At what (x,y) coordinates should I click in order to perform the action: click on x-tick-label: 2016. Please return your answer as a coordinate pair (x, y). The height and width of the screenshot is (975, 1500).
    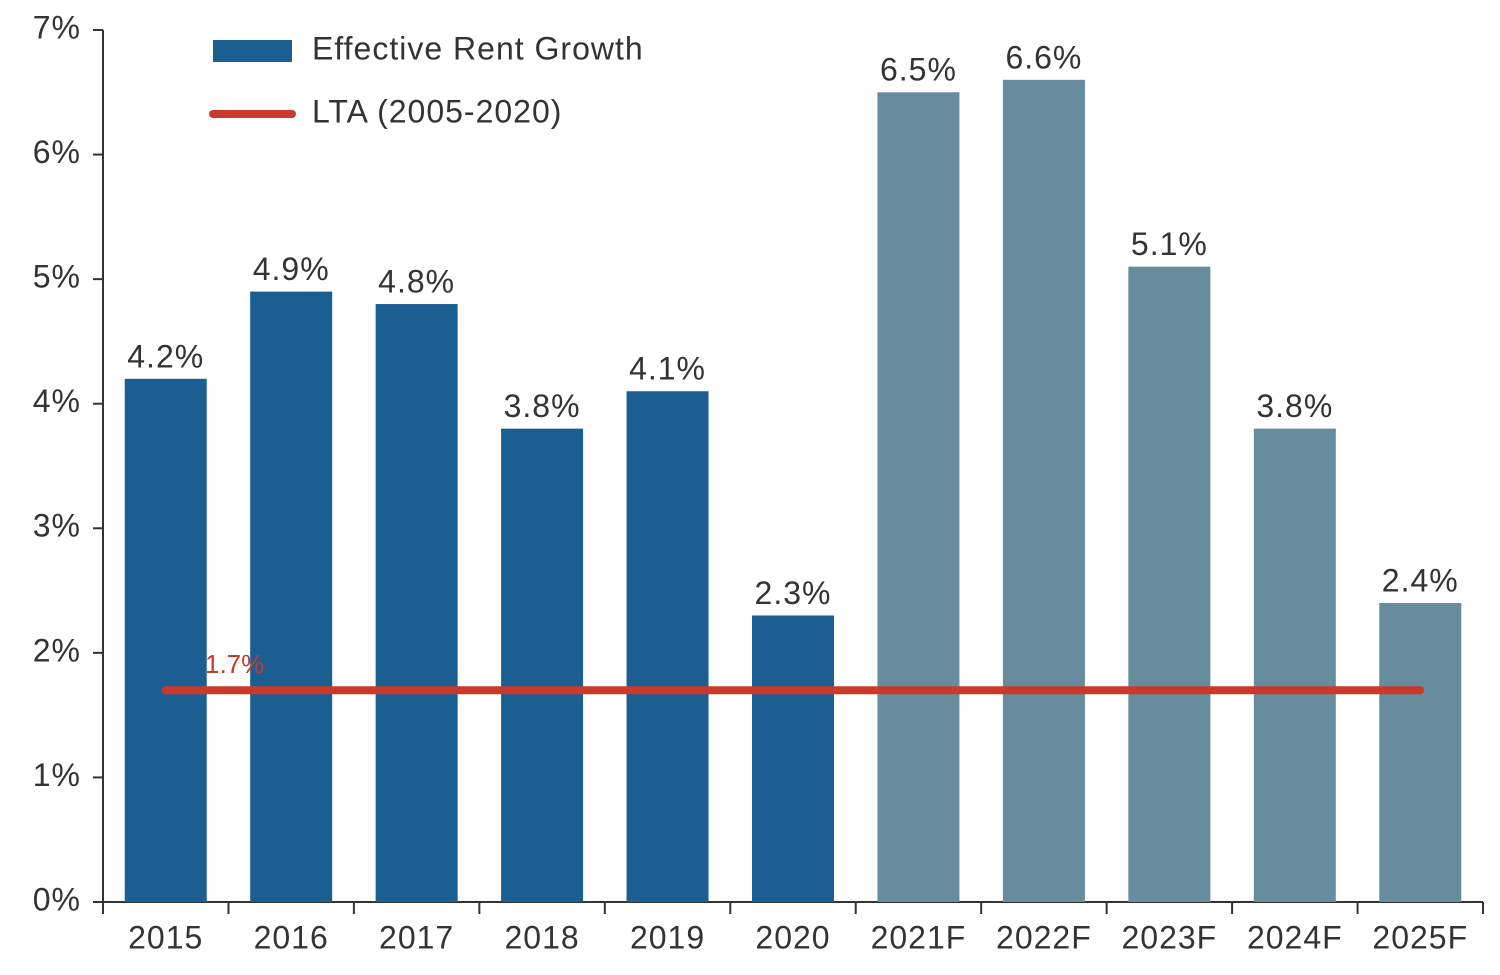
    Looking at the image, I should click on (291, 937).